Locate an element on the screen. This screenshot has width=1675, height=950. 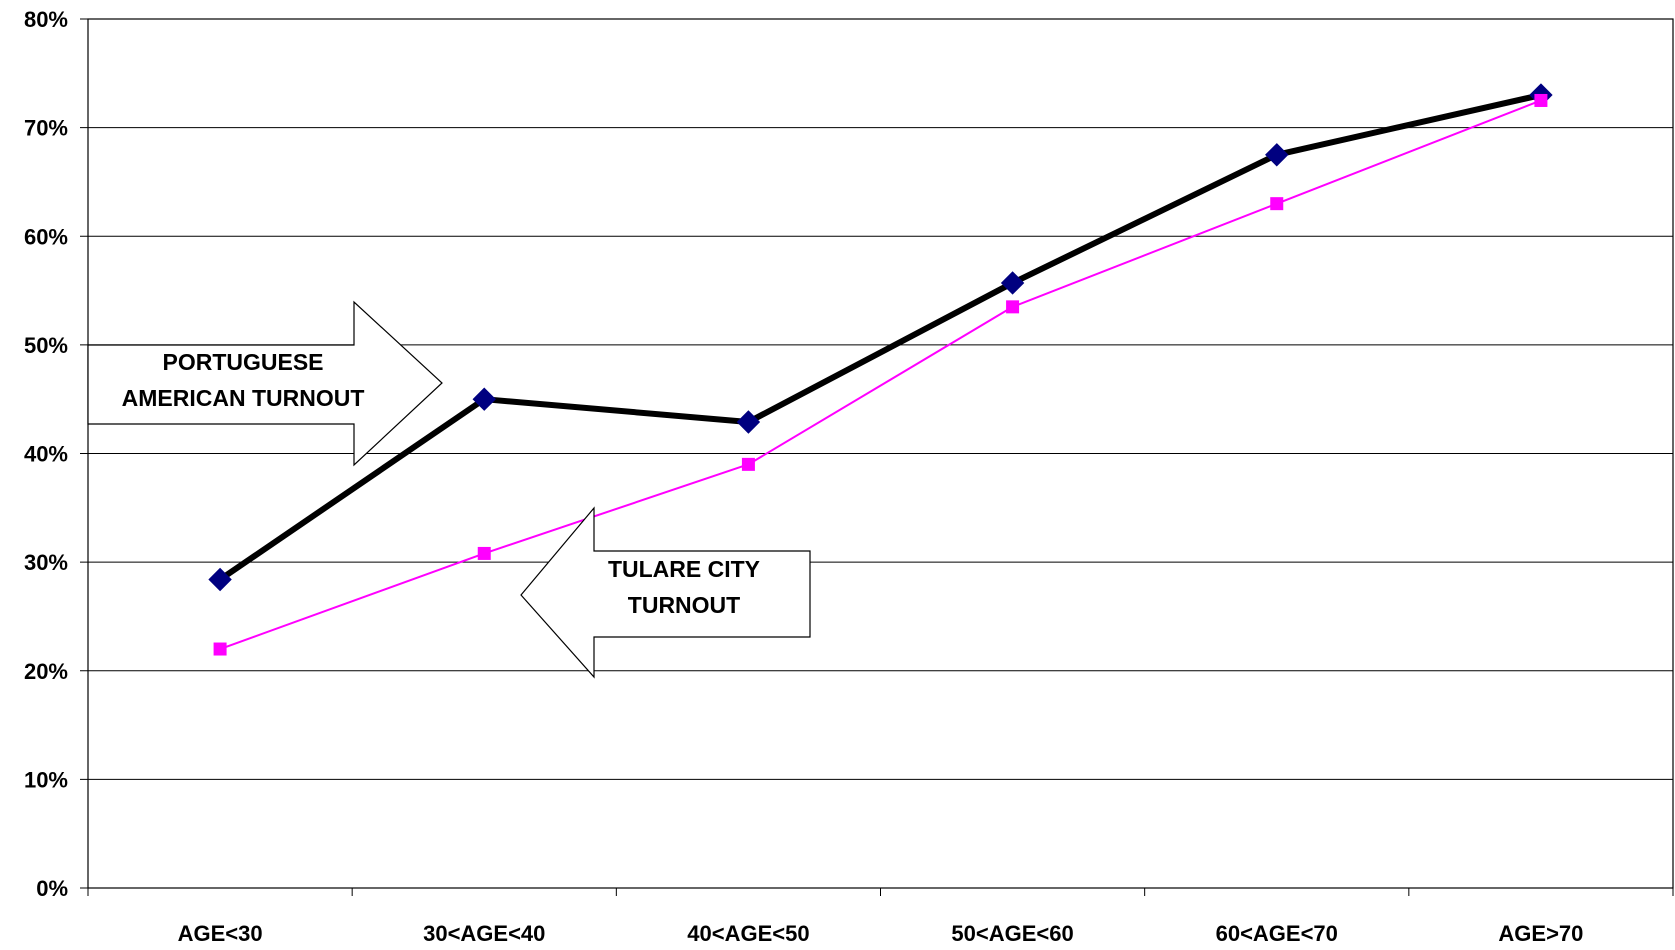
x-tick-label: AGE<30 is located at coordinates (220, 933).